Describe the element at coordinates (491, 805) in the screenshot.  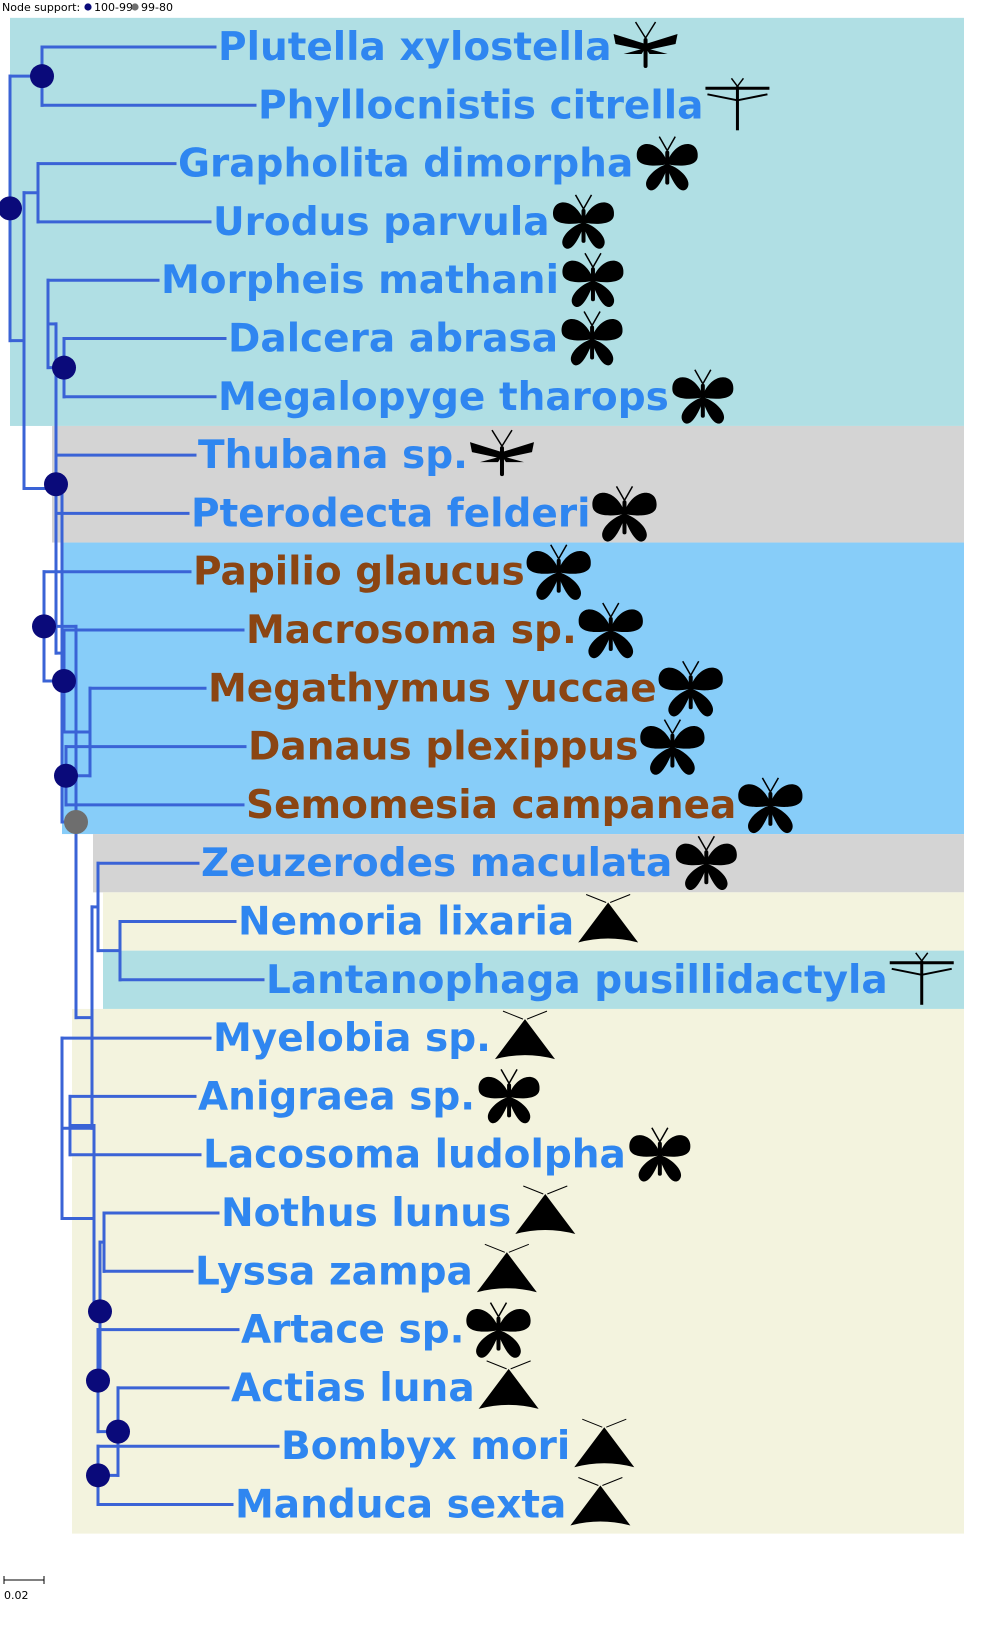
I see `taxon-label: Semomesia campanea` at that location.